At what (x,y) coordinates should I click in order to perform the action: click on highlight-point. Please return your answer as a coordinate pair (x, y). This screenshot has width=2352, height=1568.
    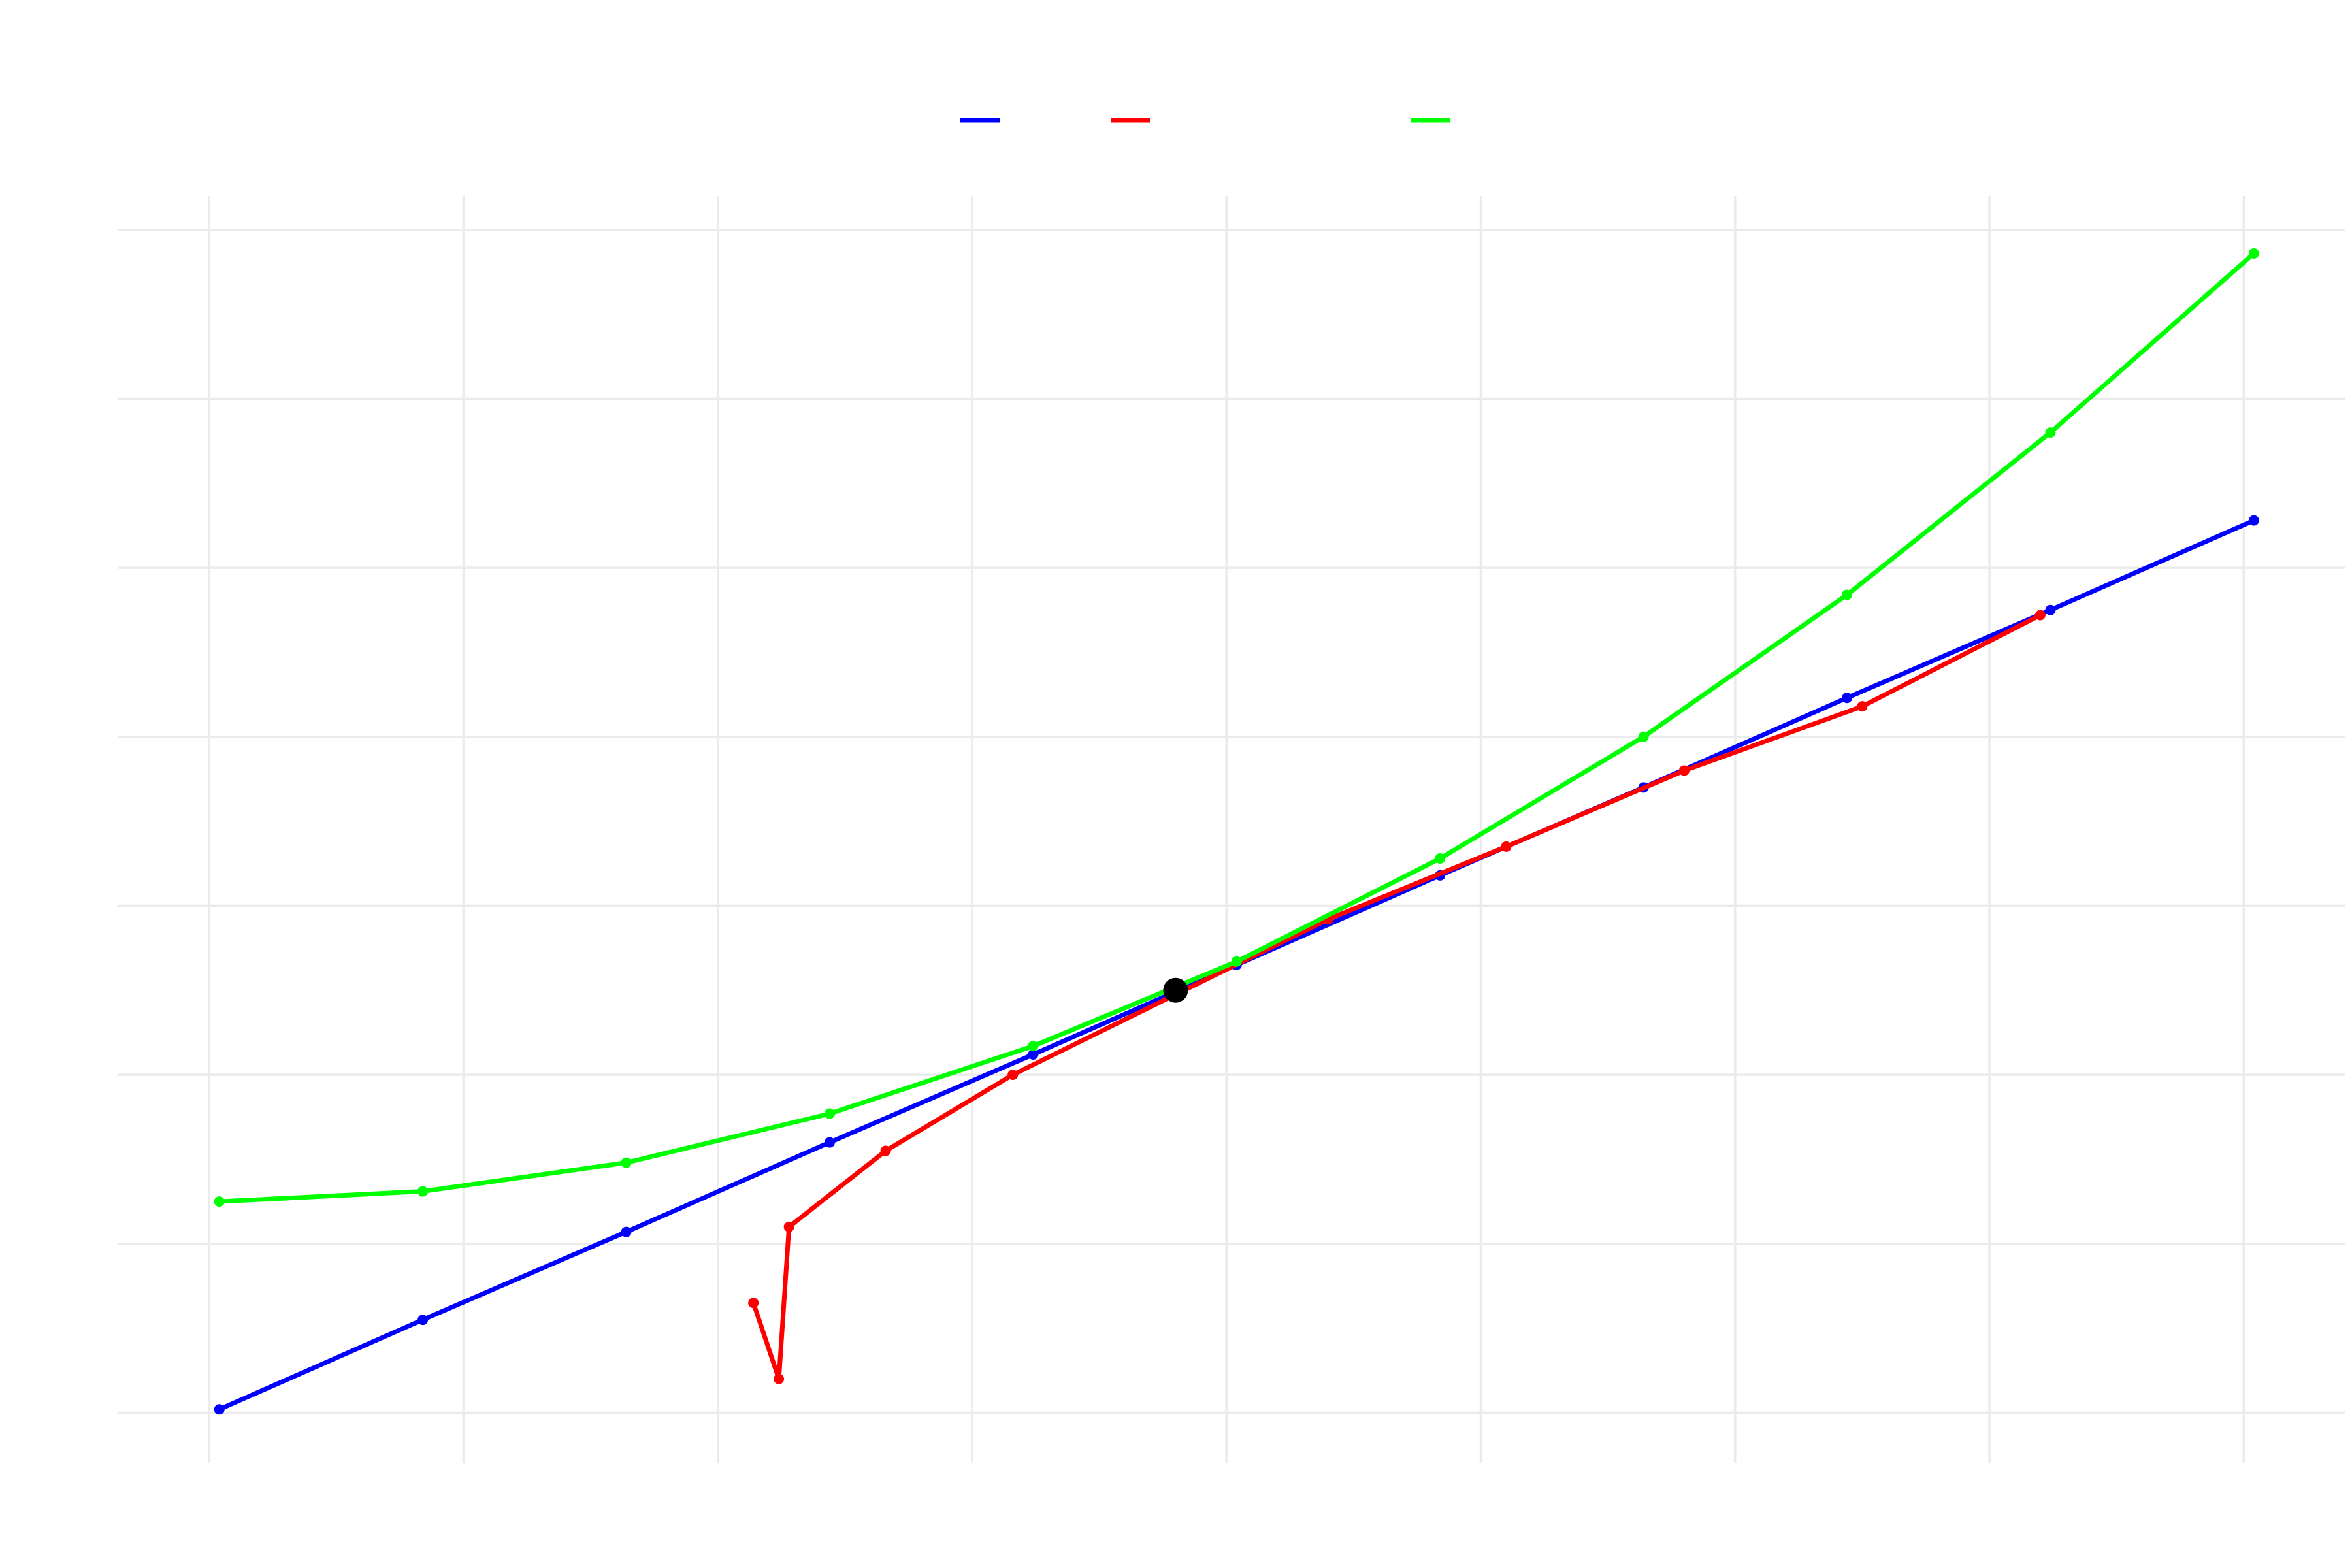
    Looking at the image, I should click on (1175, 990).